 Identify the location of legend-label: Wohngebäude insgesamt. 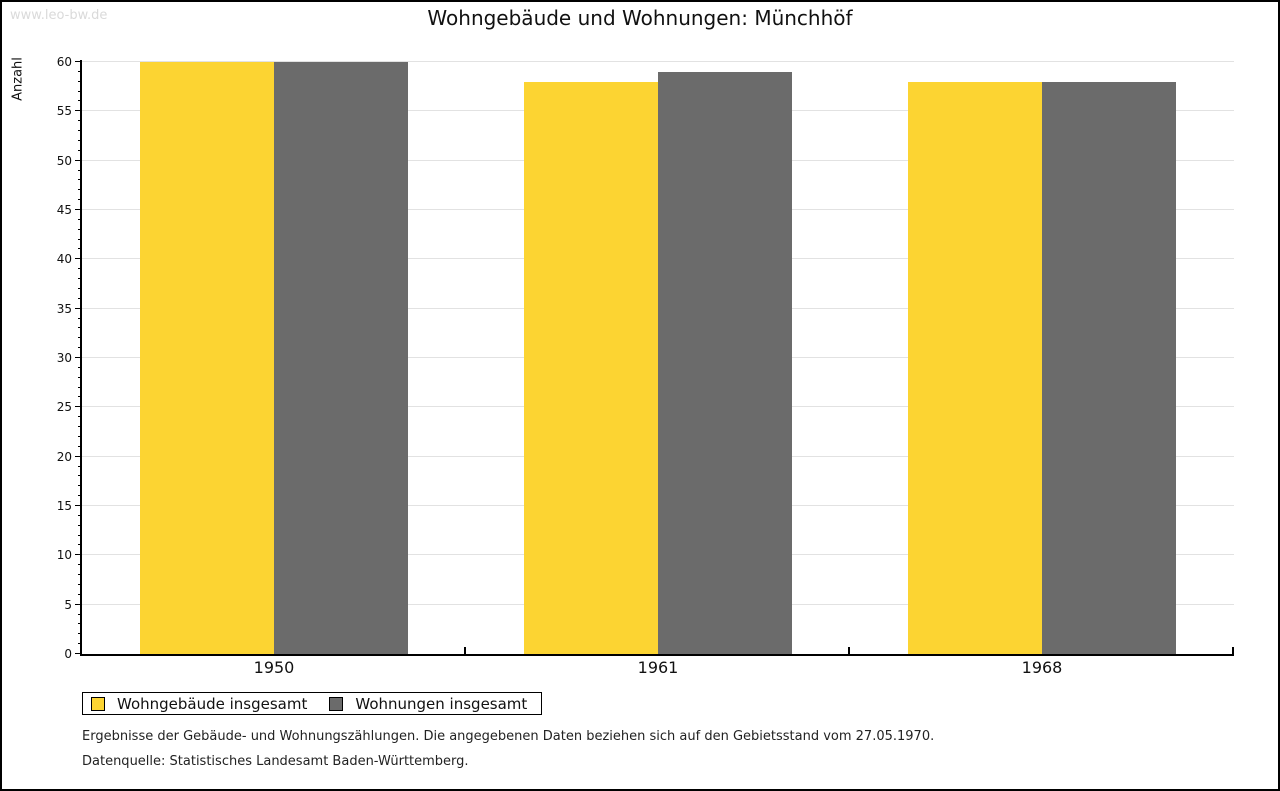
(212, 703).